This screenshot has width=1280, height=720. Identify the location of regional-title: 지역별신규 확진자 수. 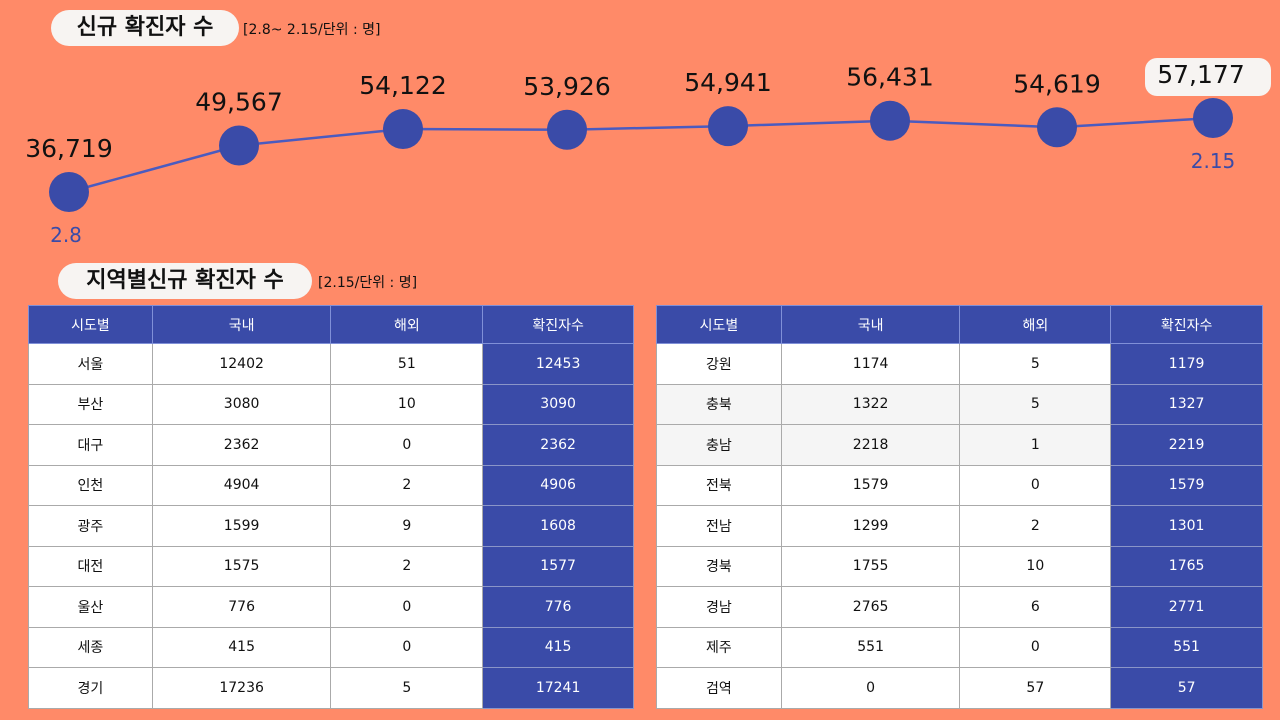
(185, 281).